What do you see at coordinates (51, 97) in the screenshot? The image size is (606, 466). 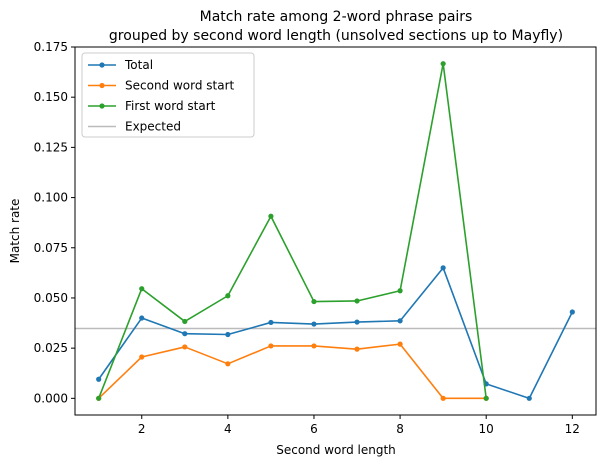 I see `y-tick-label: 0.150` at bounding box center [51, 97].